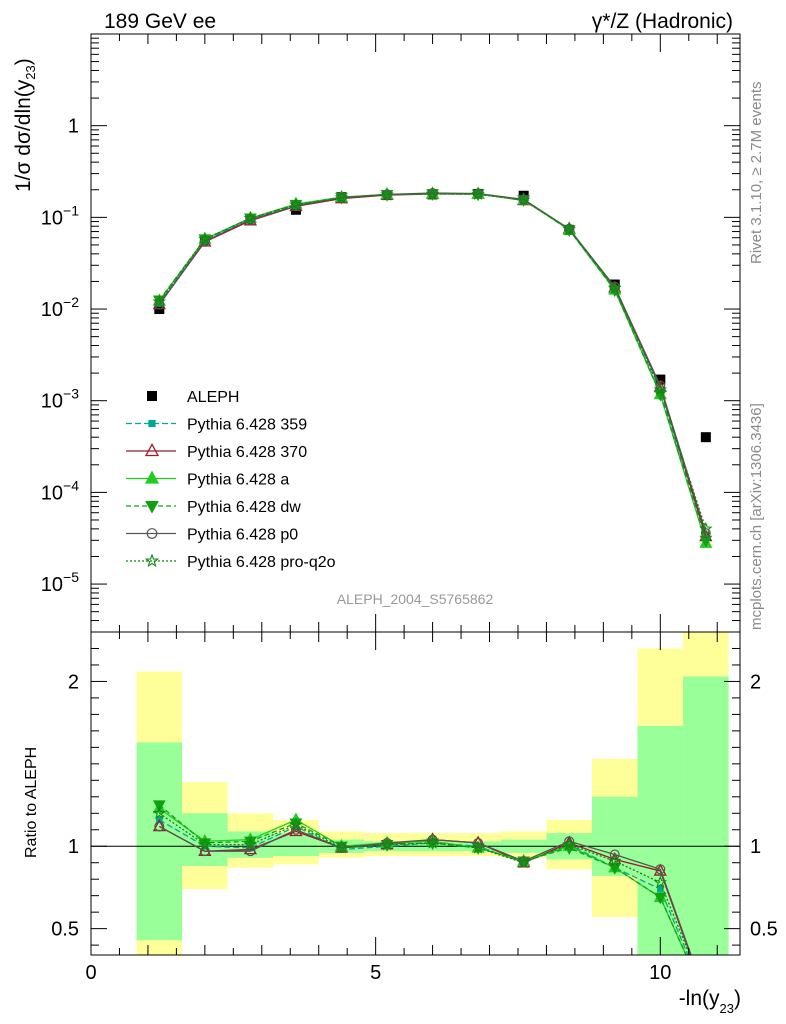 The height and width of the screenshot is (1024, 786). I want to click on main-y-tick-label: 10⁻¹, so click(60, 215).